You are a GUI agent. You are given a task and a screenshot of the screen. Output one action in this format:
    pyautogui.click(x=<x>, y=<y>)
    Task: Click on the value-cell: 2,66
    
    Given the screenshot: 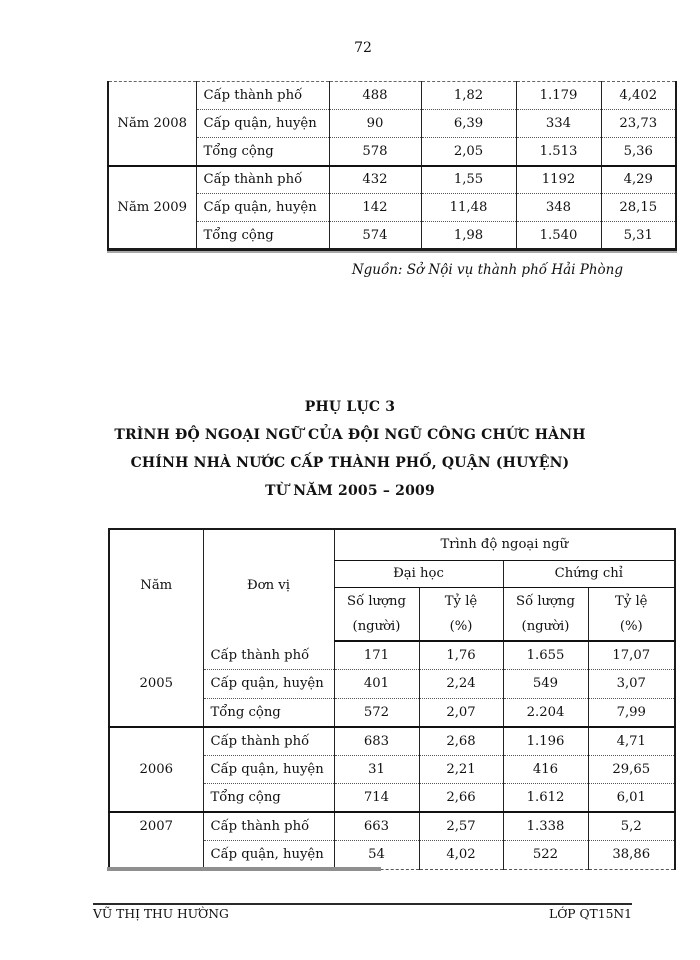 What is the action you would take?
    pyautogui.click(x=460, y=797)
    